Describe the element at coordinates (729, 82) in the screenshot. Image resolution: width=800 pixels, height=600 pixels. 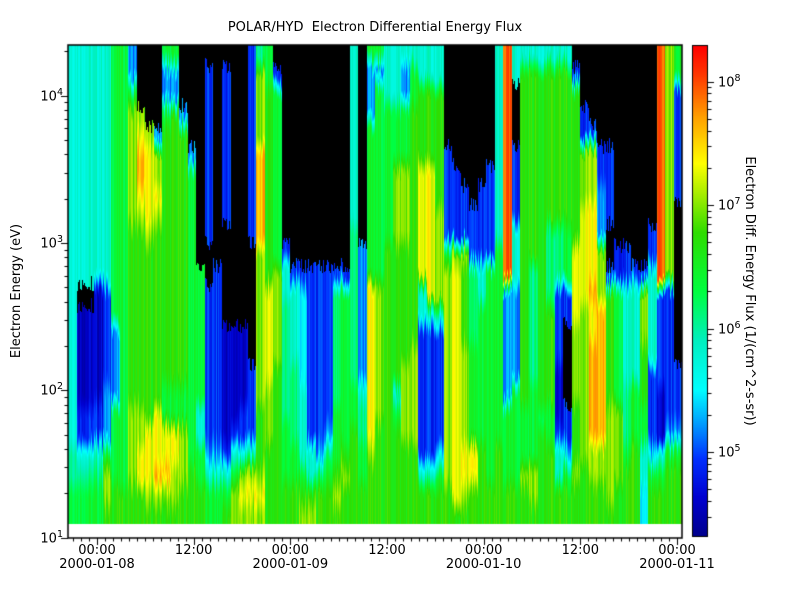
I see `log-tick-label: 10⁸` at that location.